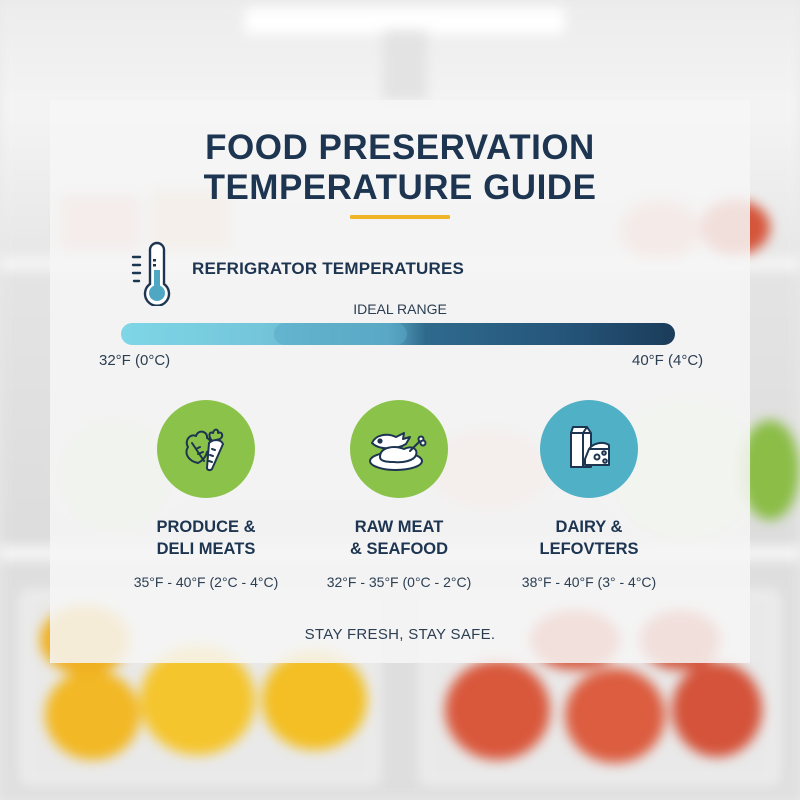 The height and width of the screenshot is (800, 800). What do you see at coordinates (328, 268) in the screenshot?
I see `section-title: REFRIGRATOR TEMPERATURES` at bounding box center [328, 268].